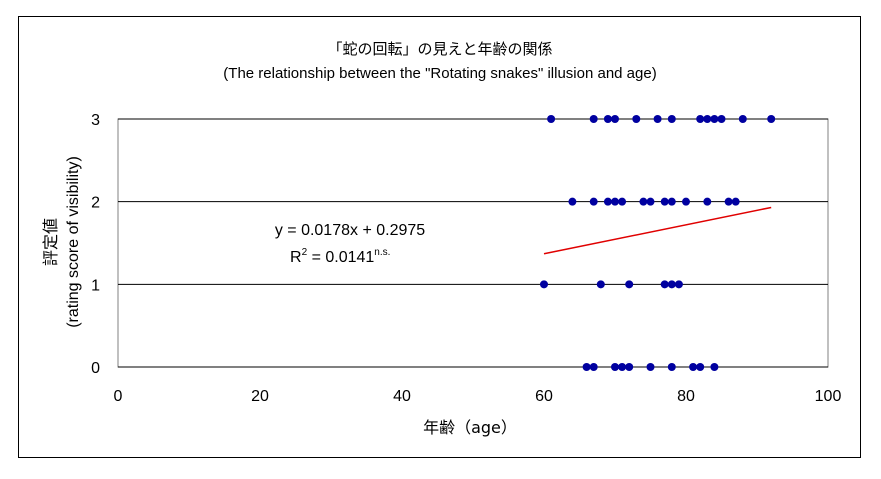 This screenshot has width=881, height=479. Describe the element at coordinates (95, 120) in the screenshot. I see `y-tick-label: 3` at that location.